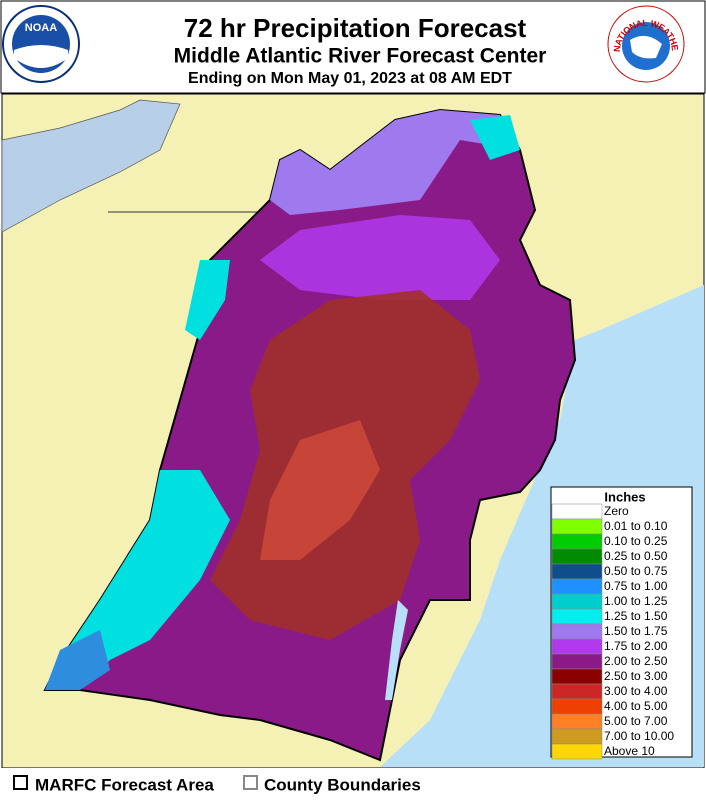 The image size is (706, 801). I want to click on subtitle: Middle Atlantic River Forecast Center, so click(360, 56).